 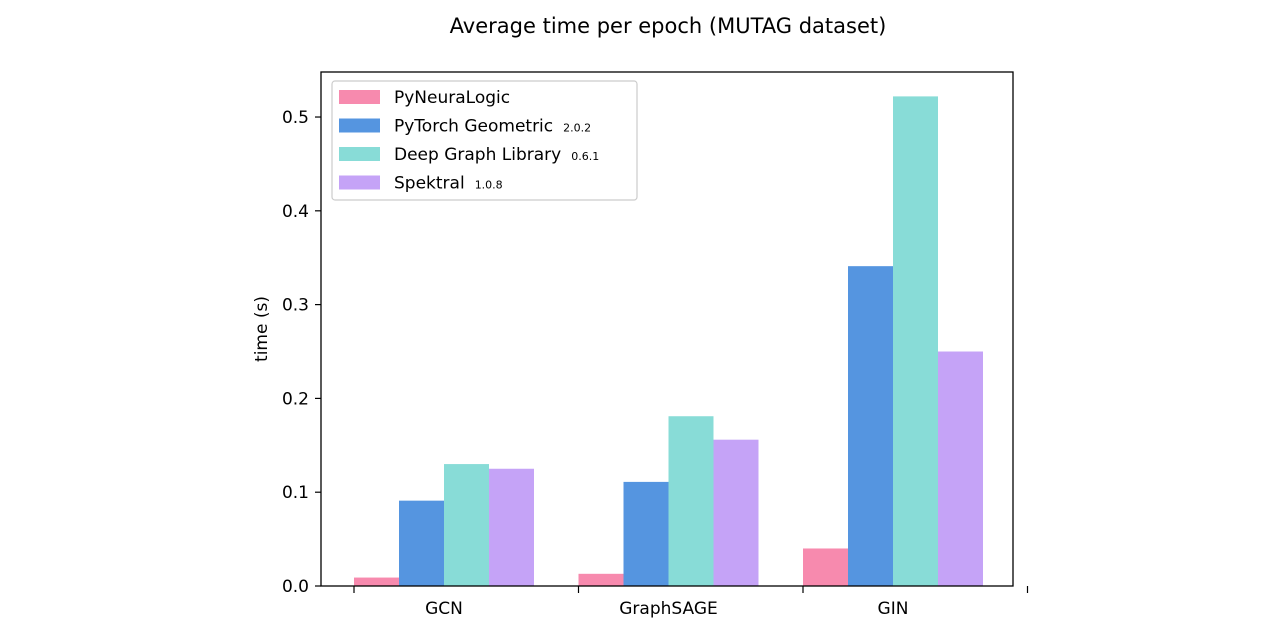 What do you see at coordinates (452, 98) in the screenshot?
I see `legend-label: PyNeuraLogic` at bounding box center [452, 98].